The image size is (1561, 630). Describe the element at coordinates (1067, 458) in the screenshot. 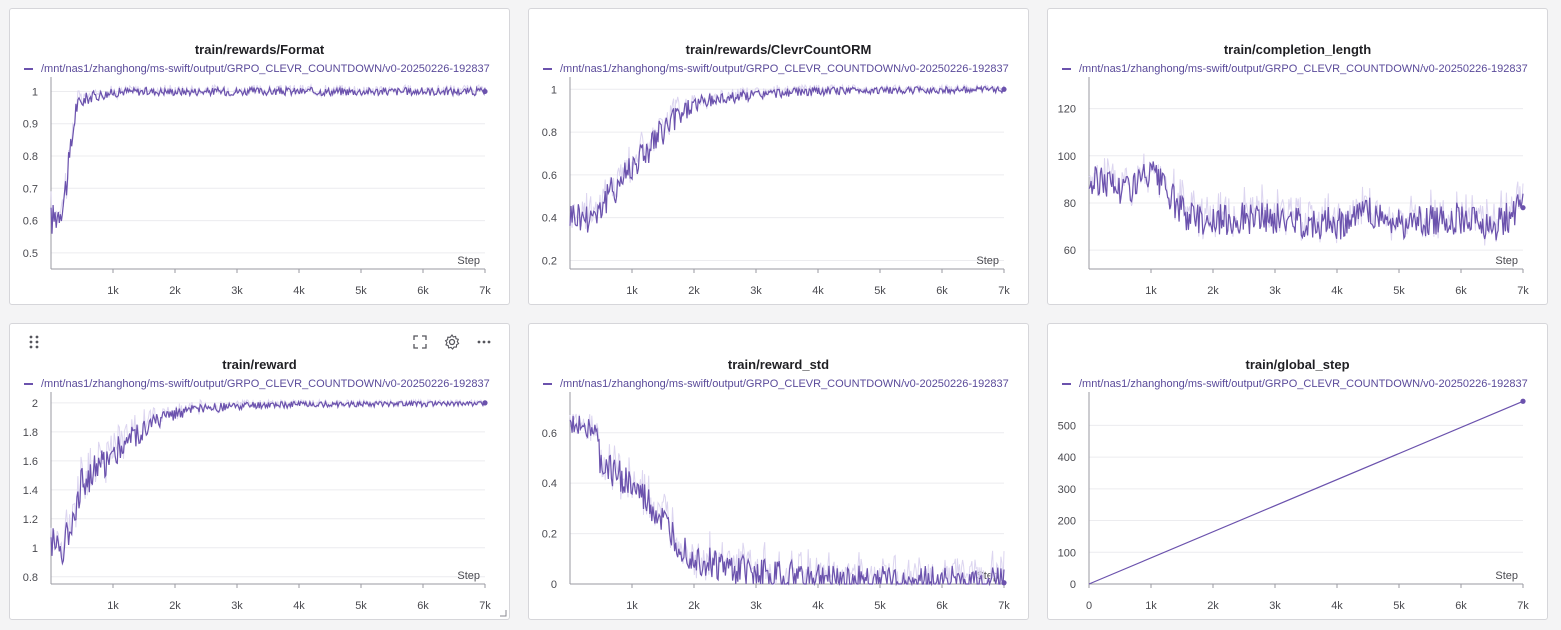

I see `y-tick-label: 400` at that location.